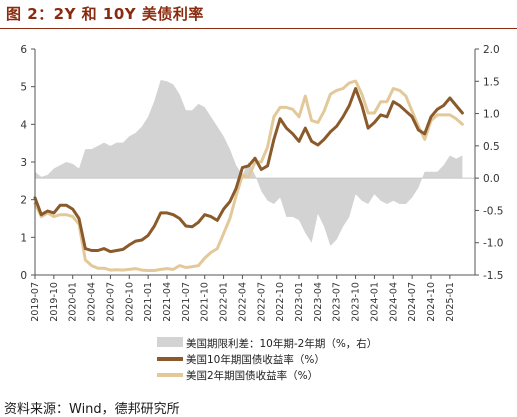 The height and width of the screenshot is (417, 517). What do you see at coordinates (491, 147) in the screenshot?
I see `y-right-tick-label: 0.5` at bounding box center [491, 147].